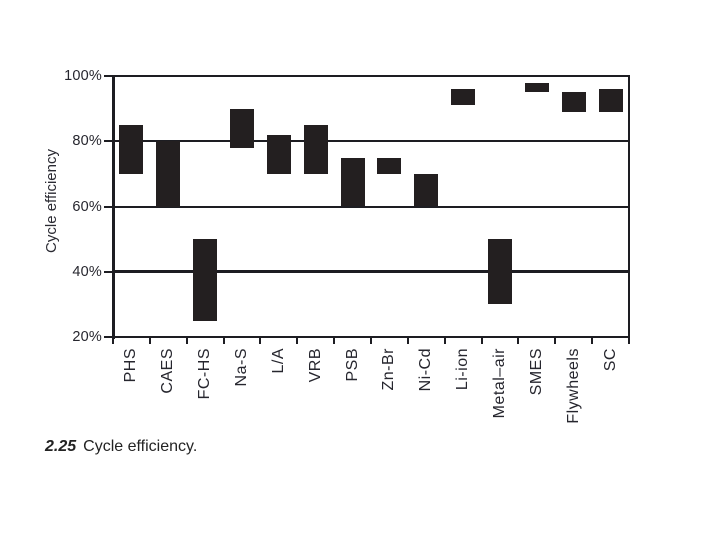  I want to click on x-label-fc-hs: FC-HS, so click(205, 374).